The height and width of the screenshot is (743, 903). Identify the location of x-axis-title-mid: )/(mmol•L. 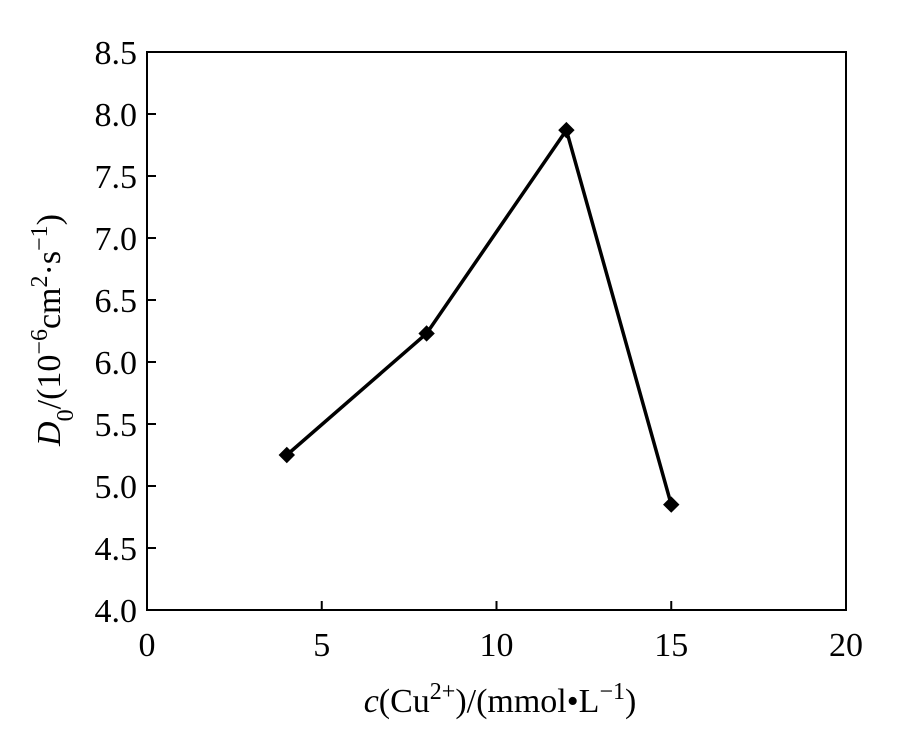
(527, 701).